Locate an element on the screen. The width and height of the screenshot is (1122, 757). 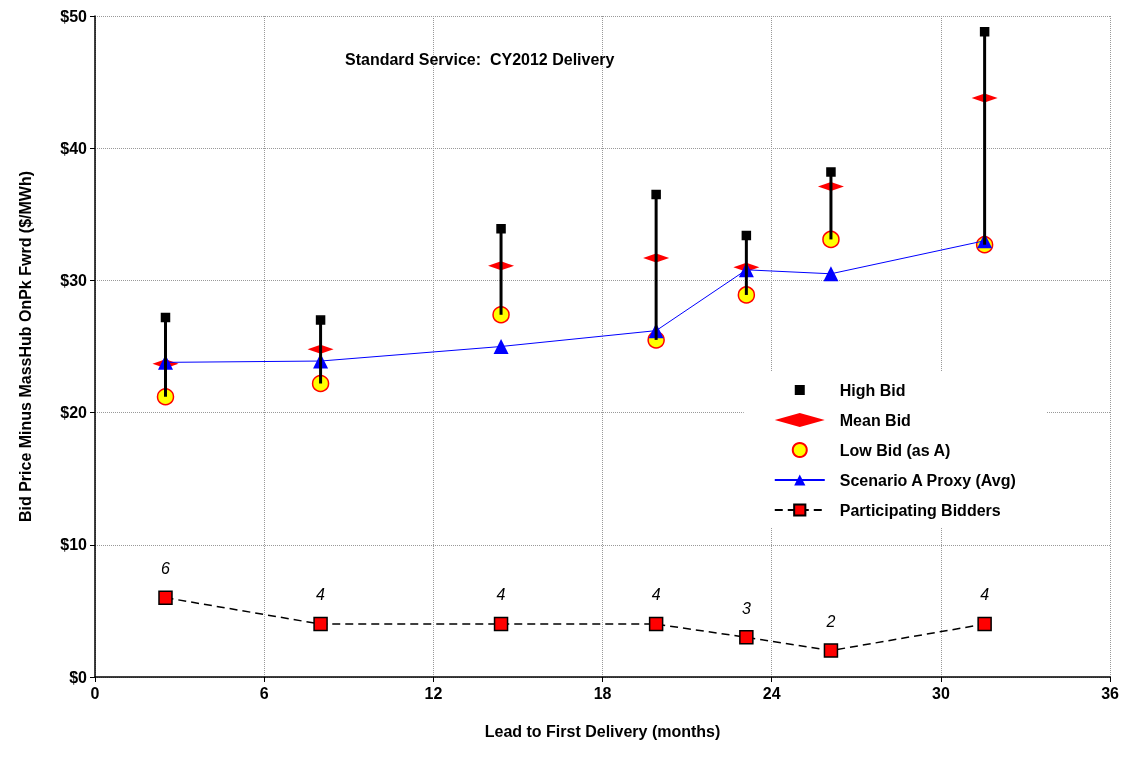
y-tick-label: $0 is located at coordinates (78, 677).